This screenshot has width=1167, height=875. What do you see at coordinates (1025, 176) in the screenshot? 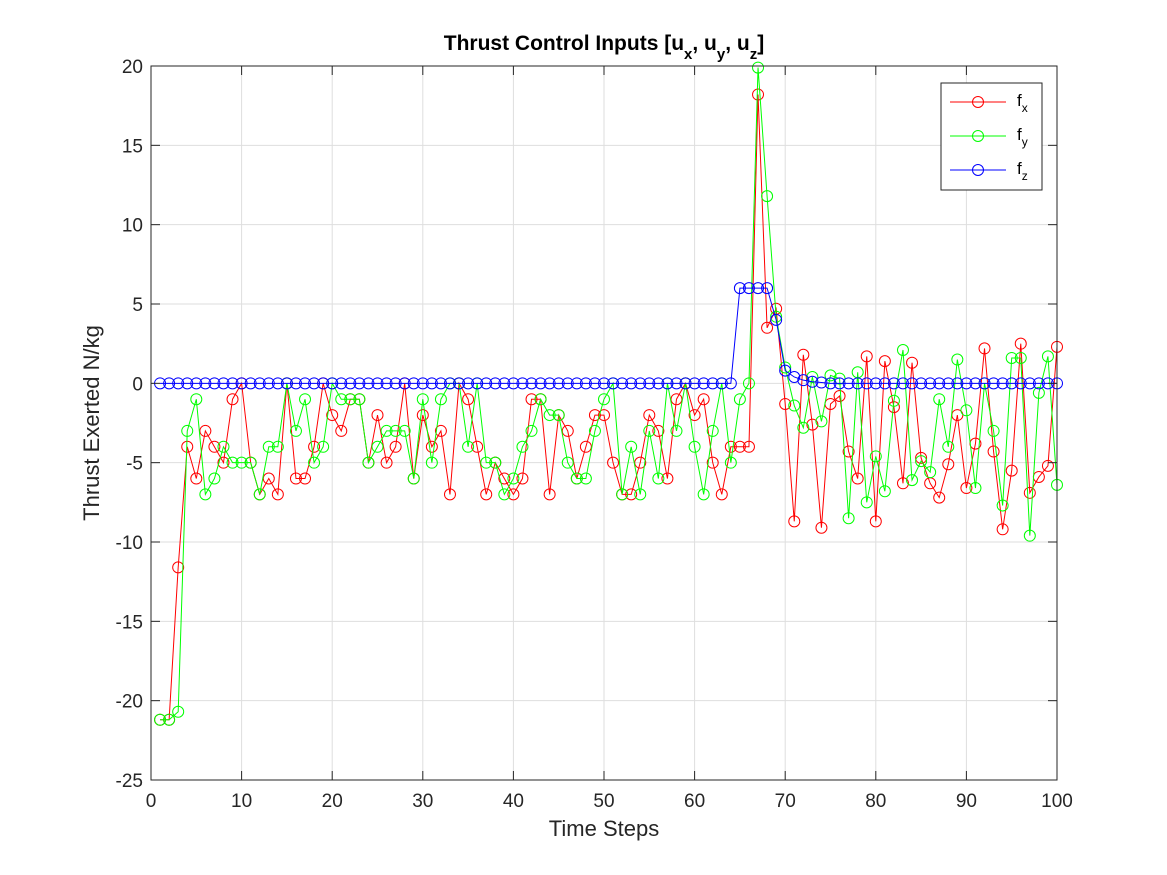
I see `legend-label-sub: z` at bounding box center [1025, 176].